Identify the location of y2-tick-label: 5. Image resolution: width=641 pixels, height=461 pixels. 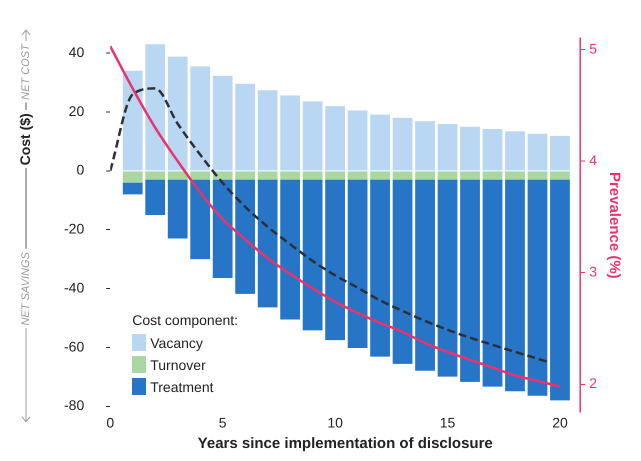
(593, 48).